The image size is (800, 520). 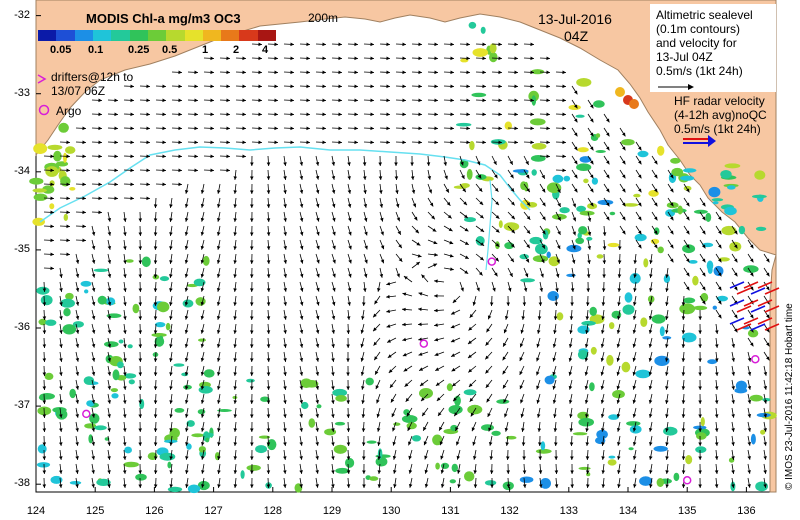 What do you see at coordinates (737, 303) in the screenshot?
I see `hf-radar-vector` at bounding box center [737, 303].